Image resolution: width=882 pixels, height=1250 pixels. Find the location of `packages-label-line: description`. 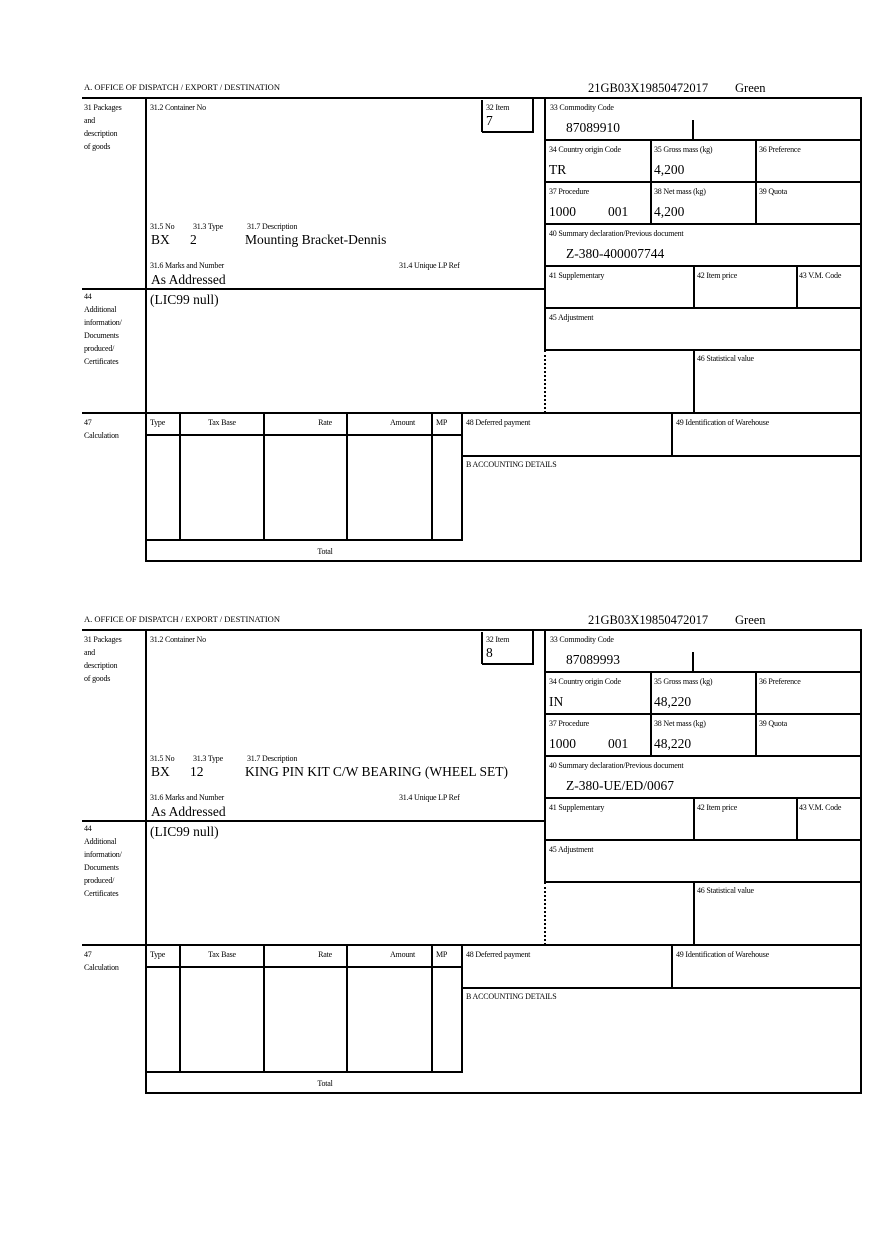

packages-label-line: description is located at coordinates (101, 665).